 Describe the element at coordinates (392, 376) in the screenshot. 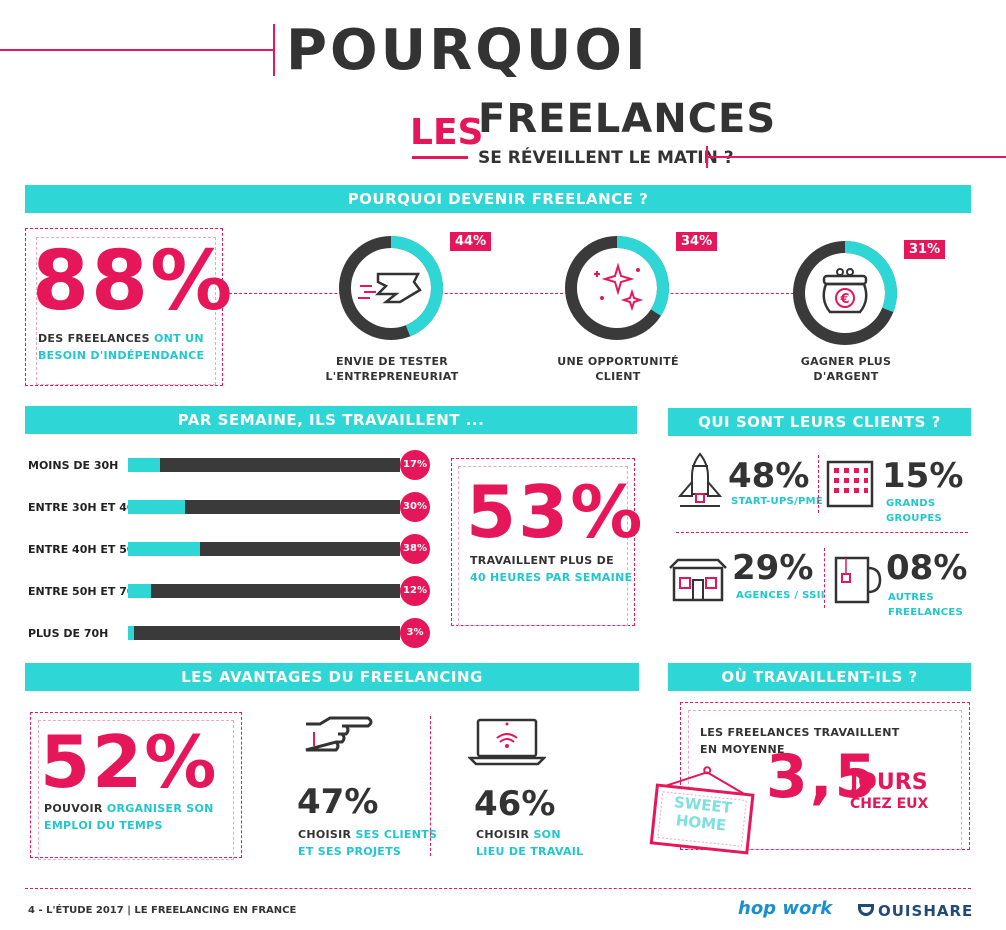

I see `why-label-1b: L'ENTREPRENEURIAT` at that location.